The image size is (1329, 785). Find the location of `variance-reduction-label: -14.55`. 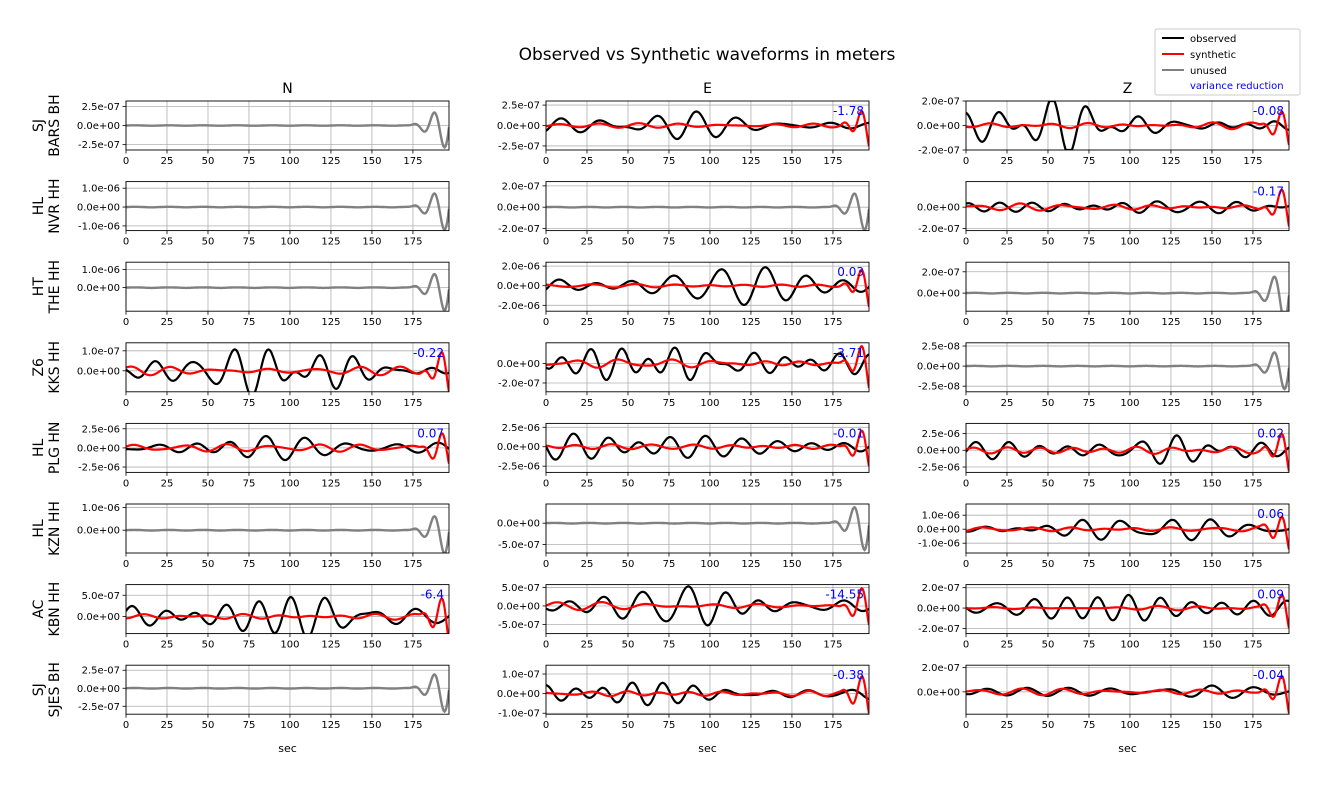

variance-reduction-label: -14.55 is located at coordinates (844, 595).